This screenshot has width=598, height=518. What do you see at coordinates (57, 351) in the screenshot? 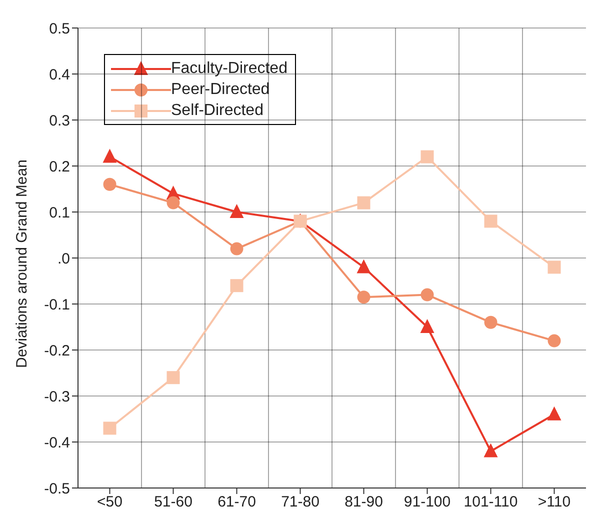
I see `y-tick-label: -0.2` at bounding box center [57, 351].